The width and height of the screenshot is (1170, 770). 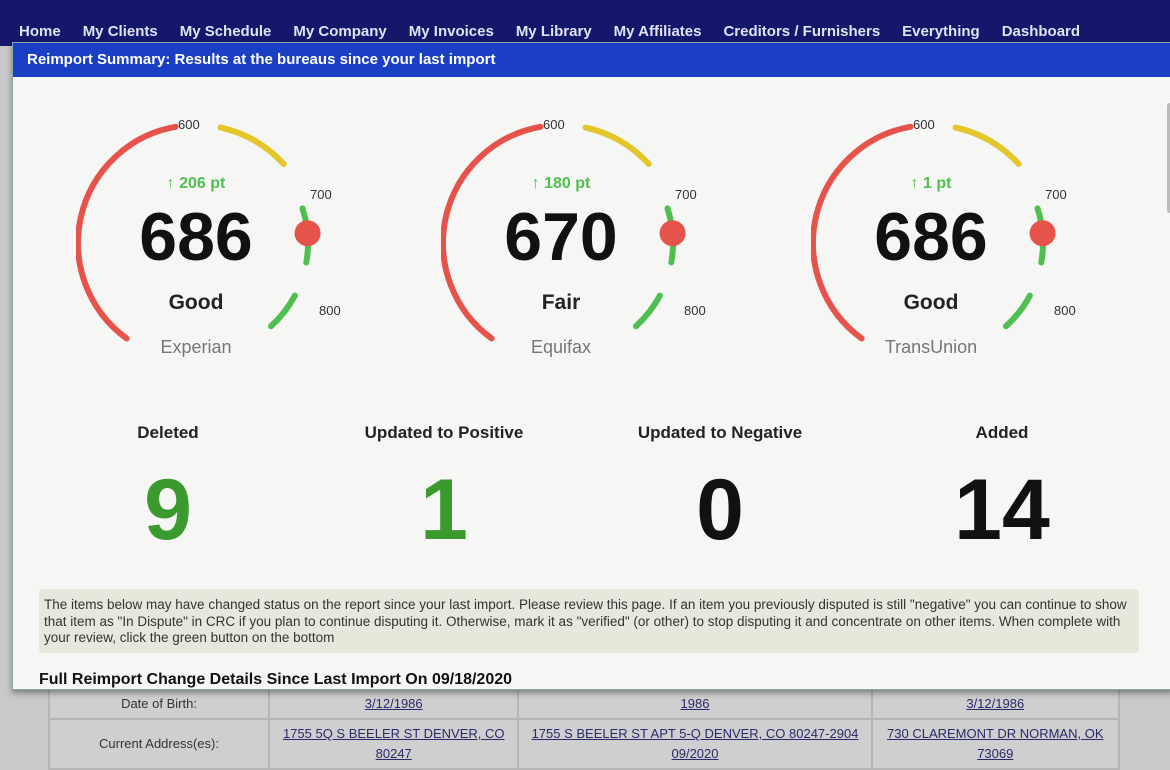 I want to click on row-label: Current Address(es):, so click(x=159, y=744).